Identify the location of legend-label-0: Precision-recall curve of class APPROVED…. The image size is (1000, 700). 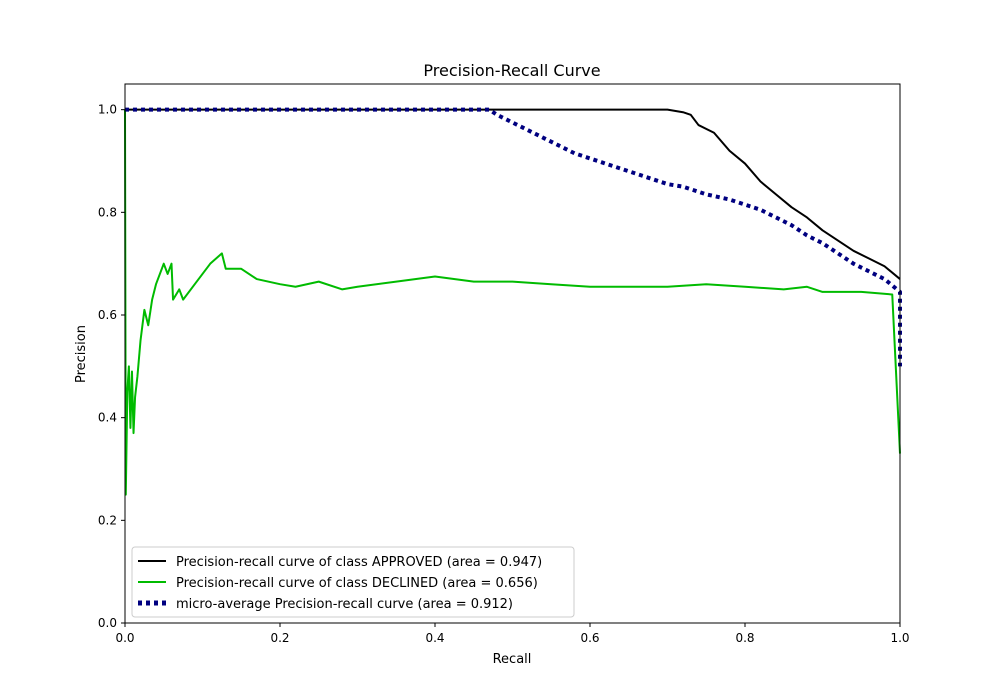
(359, 562).